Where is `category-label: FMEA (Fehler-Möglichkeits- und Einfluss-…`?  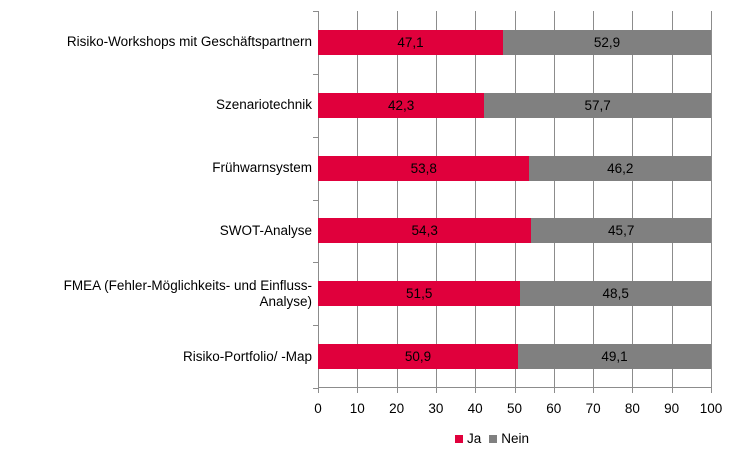 category-label: FMEA (Fehler-Möglichkeits- und Einfluss-… is located at coordinates (187, 293).